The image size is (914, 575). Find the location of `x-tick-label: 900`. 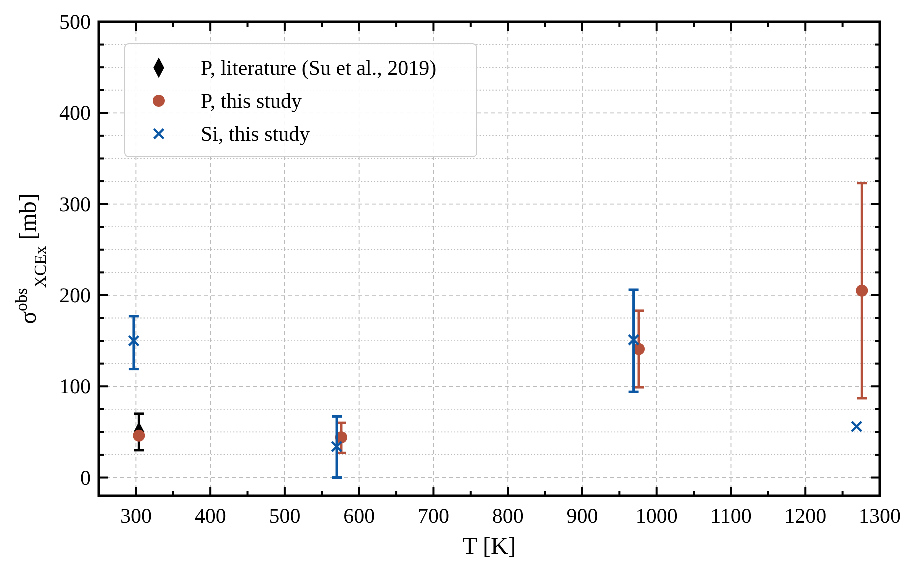

x-tick-label: 900 is located at coordinates (582, 516).